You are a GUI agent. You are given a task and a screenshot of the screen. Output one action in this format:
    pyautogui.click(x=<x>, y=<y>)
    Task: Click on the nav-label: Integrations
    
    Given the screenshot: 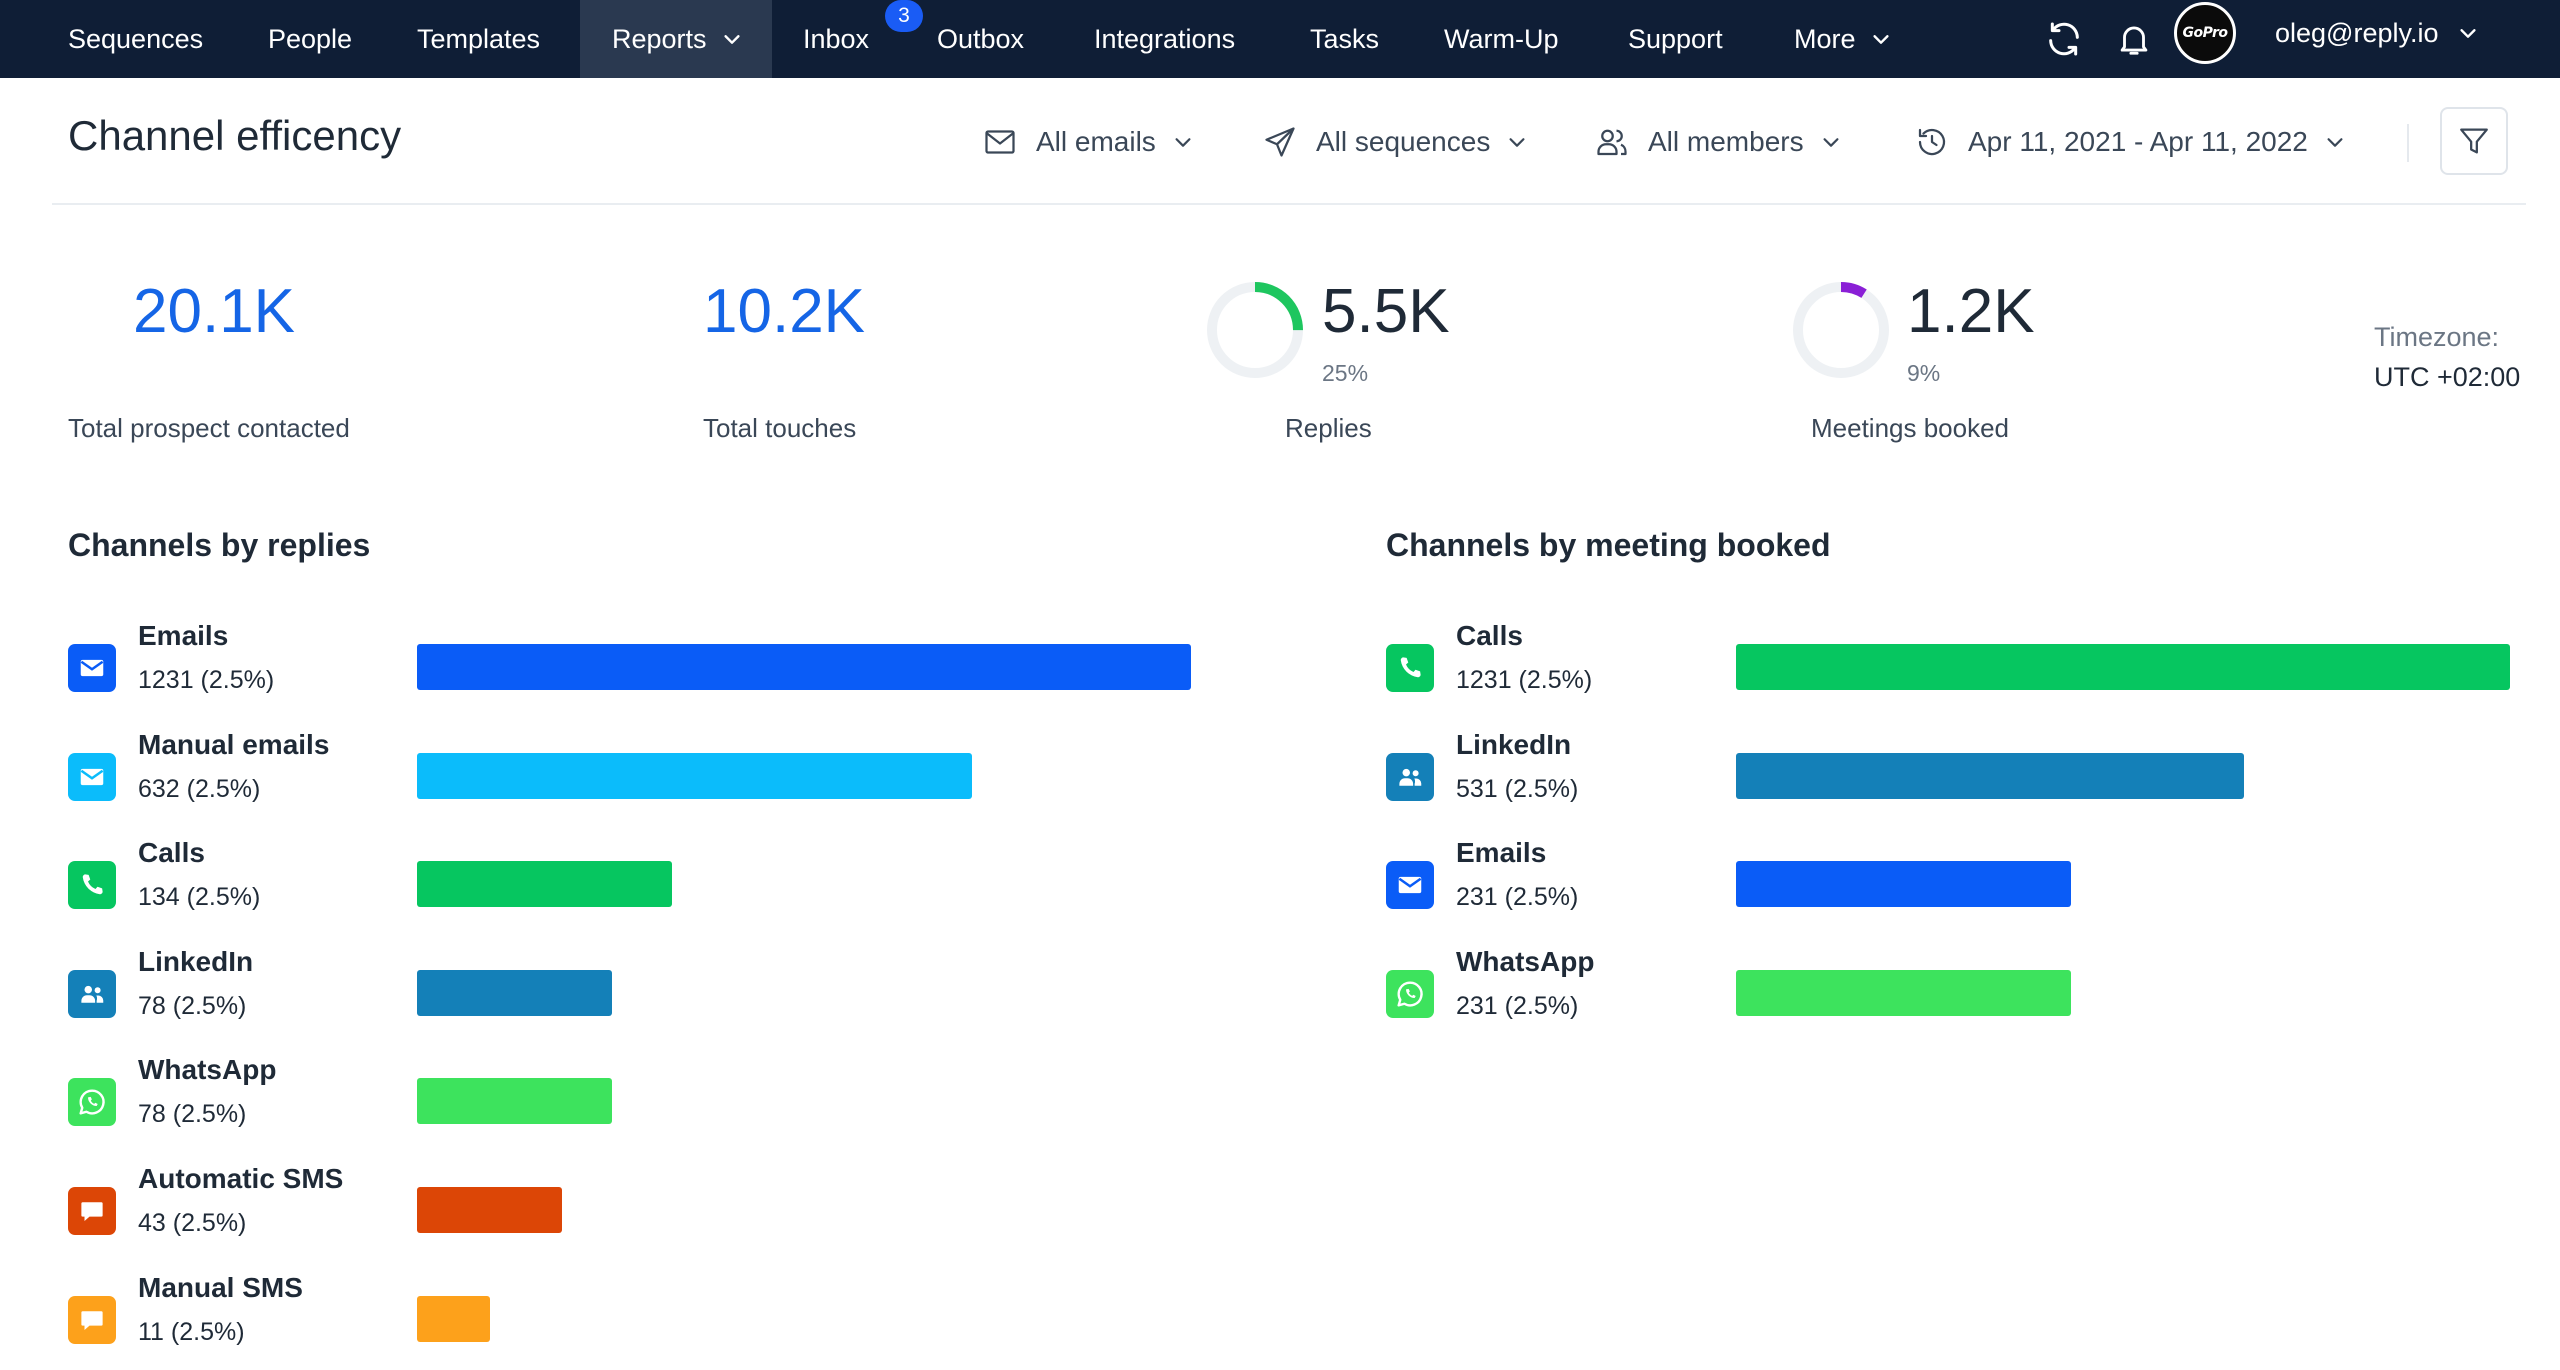 What is the action you would take?
    pyautogui.click(x=1165, y=38)
    